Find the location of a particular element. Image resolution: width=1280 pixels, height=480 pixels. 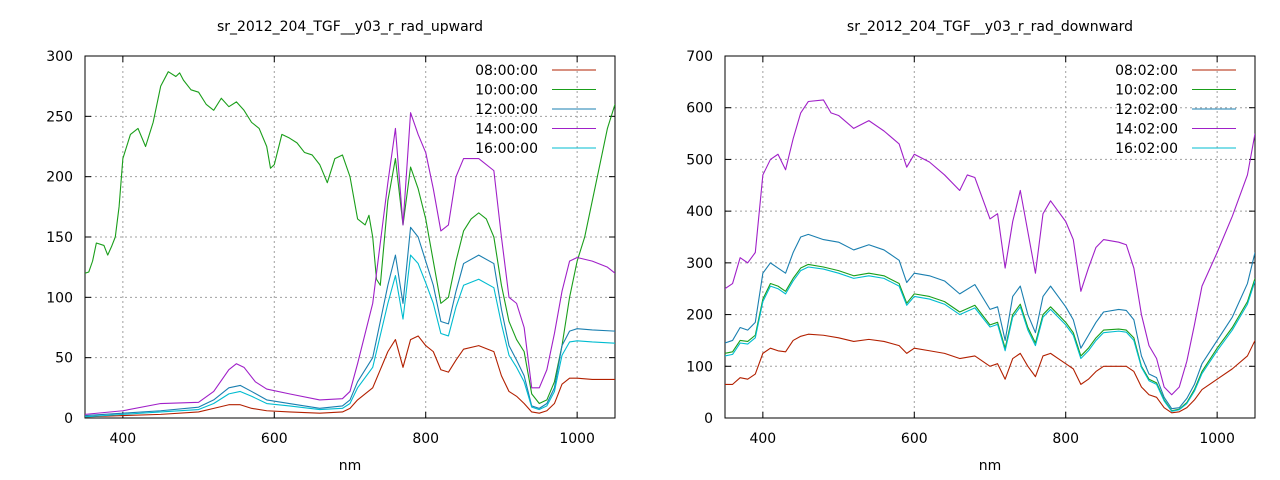

chart-1-legend-label-2: 12:00:00 is located at coordinates (506, 110).